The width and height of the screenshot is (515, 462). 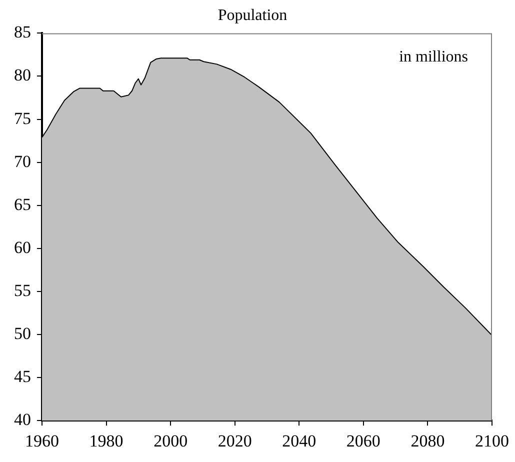 What do you see at coordinates (22, 333) in the screenshot?
I see `y-tick-label: 50` at bounding box center [22, 333].